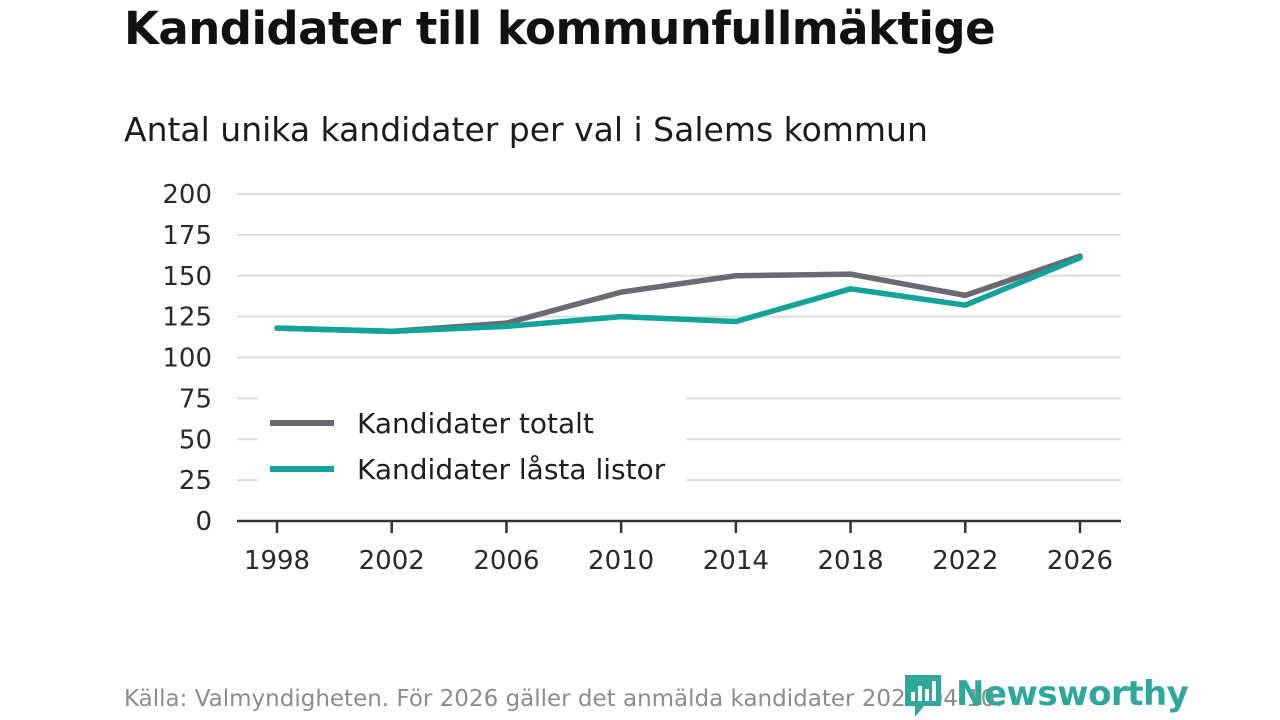 The height and width of the screenshot is (720, 1280). What do you see at coordinates (560, 28) in the screenshot?
I see `chart-title: Kandidater till kommunfullmäktige` at bounding box center [560, 28].